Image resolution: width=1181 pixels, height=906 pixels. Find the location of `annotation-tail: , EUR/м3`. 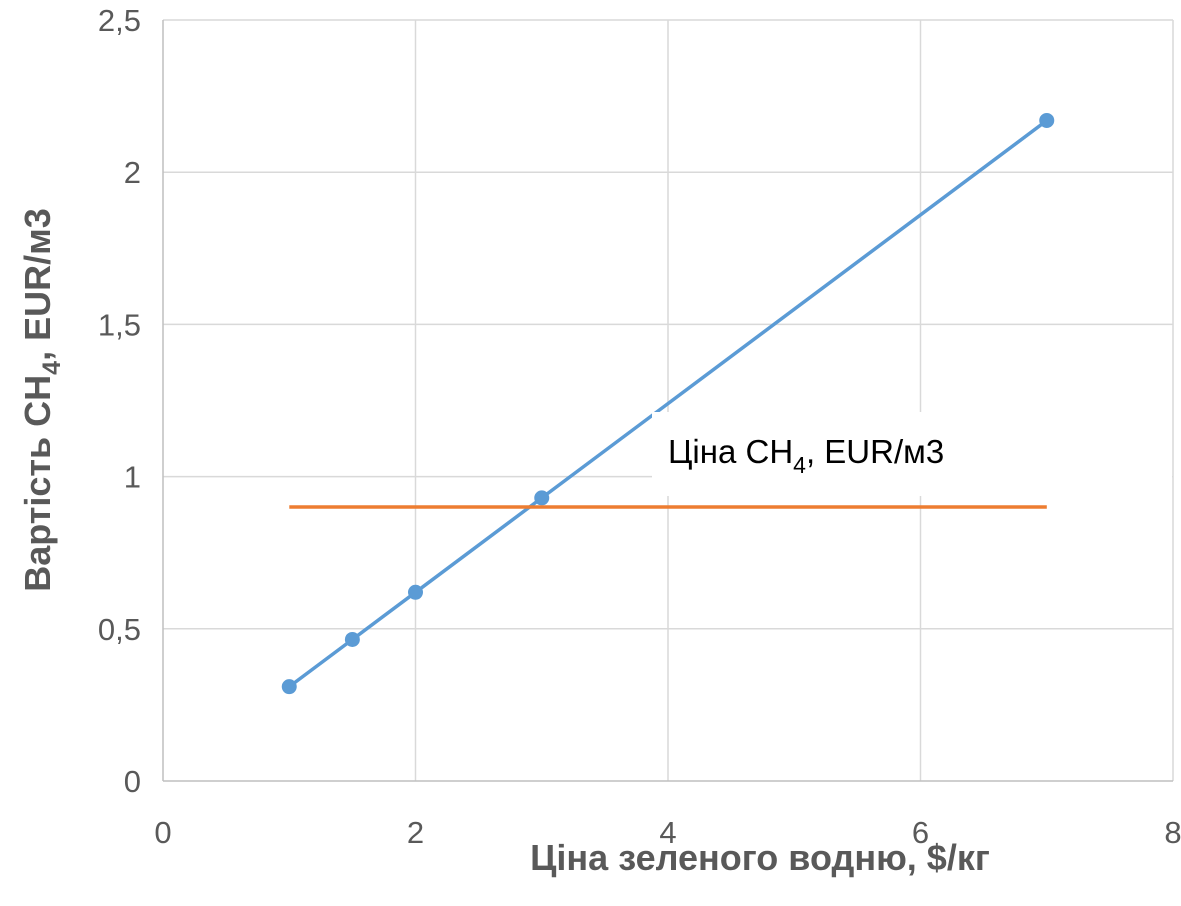

annotation-tail: , EUR/м3 is located at coordinates (875, 451).